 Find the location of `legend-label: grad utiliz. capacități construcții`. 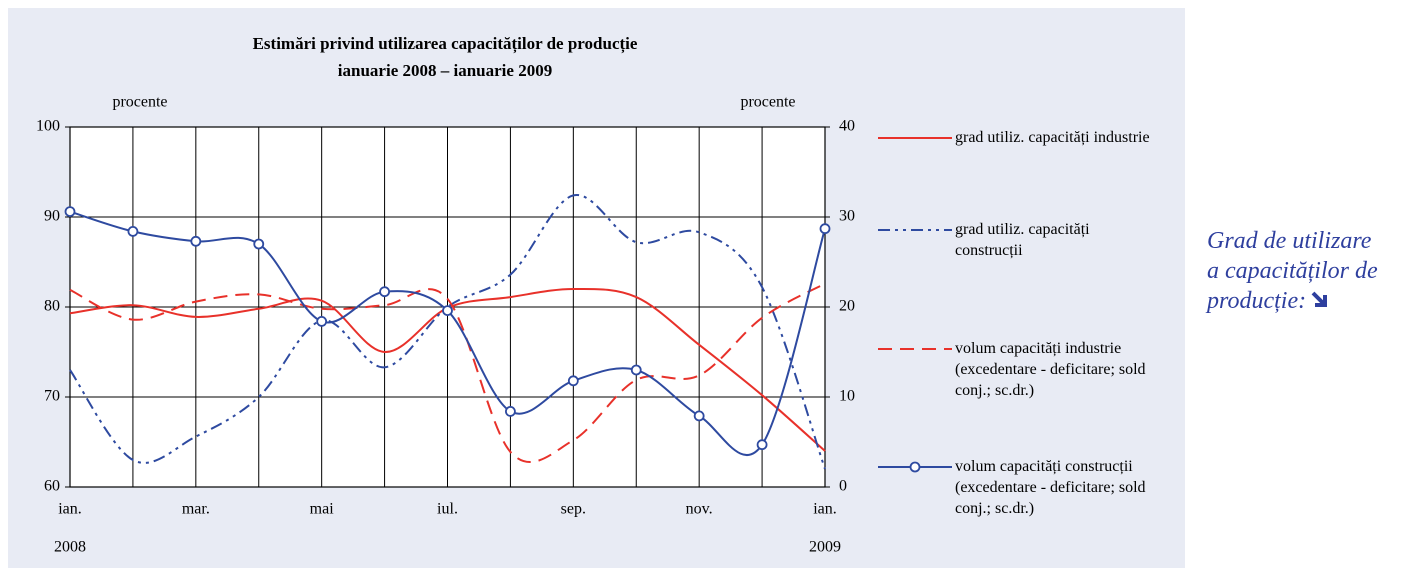

legend-label: grad utiliz. capacități construcții is located at coordinates (1022, 240).